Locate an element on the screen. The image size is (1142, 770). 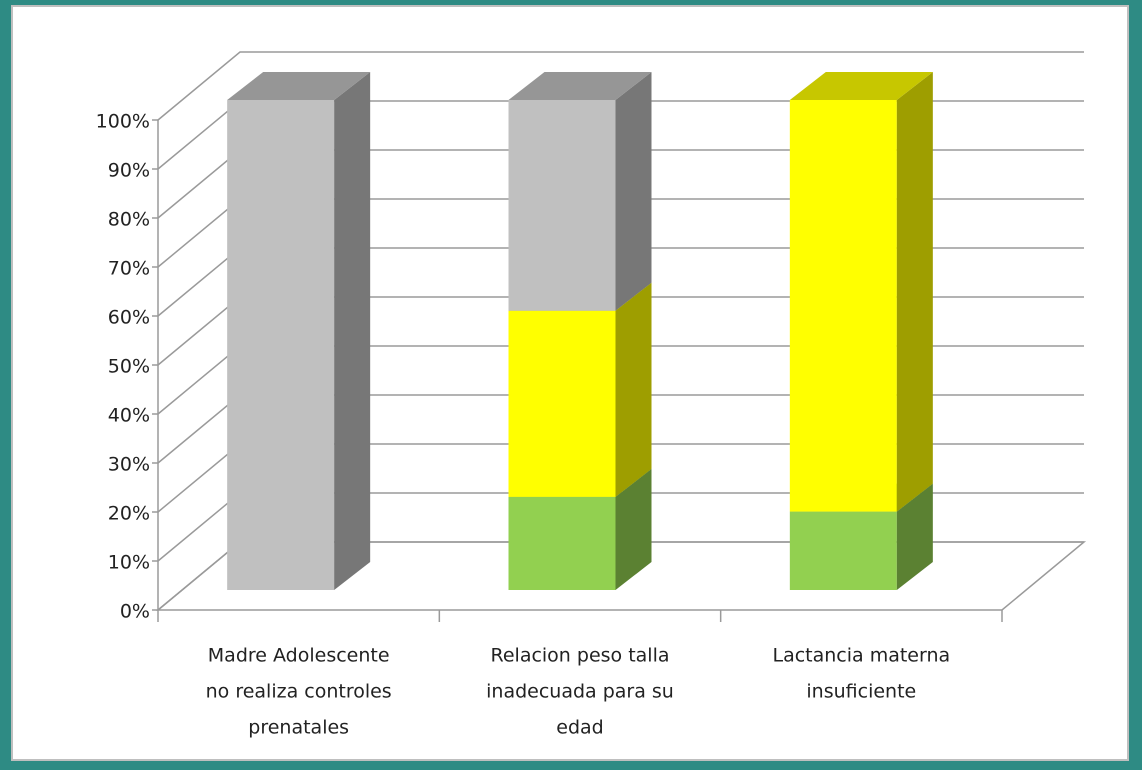
x-tick-label: Madre Adolescente is located at coordinates (299, 656).